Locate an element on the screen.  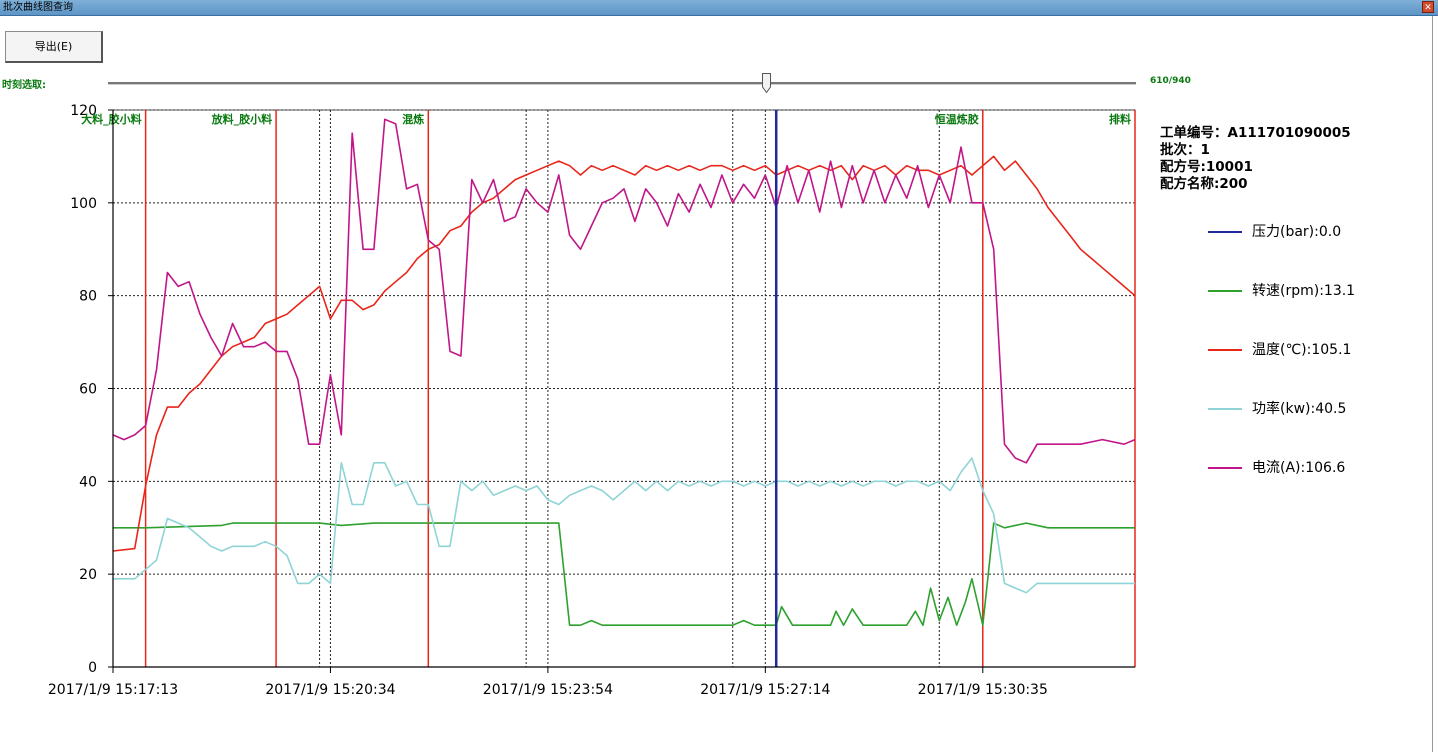
y-tick-label: 120 is located at coordinates (83, 111).